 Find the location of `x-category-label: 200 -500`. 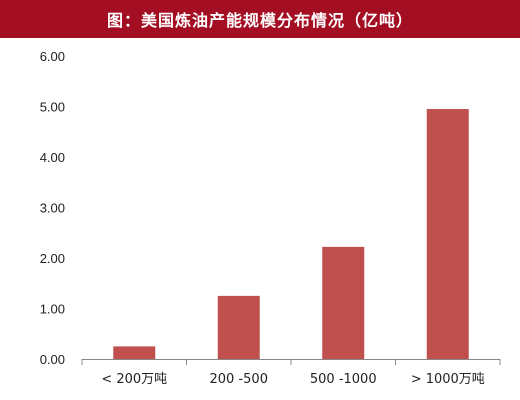

x-category-label: 200 -500 is located at coordinates (239, 379).